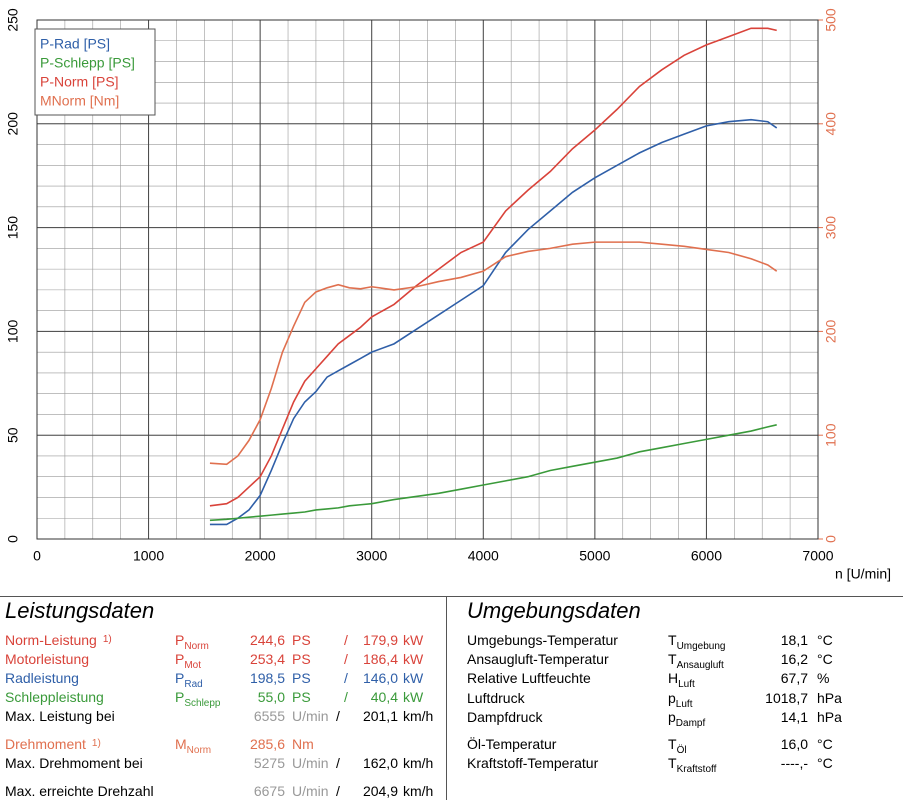 The image size is (903, 800). I want to click on symbol: PMot, so click(188, 662).